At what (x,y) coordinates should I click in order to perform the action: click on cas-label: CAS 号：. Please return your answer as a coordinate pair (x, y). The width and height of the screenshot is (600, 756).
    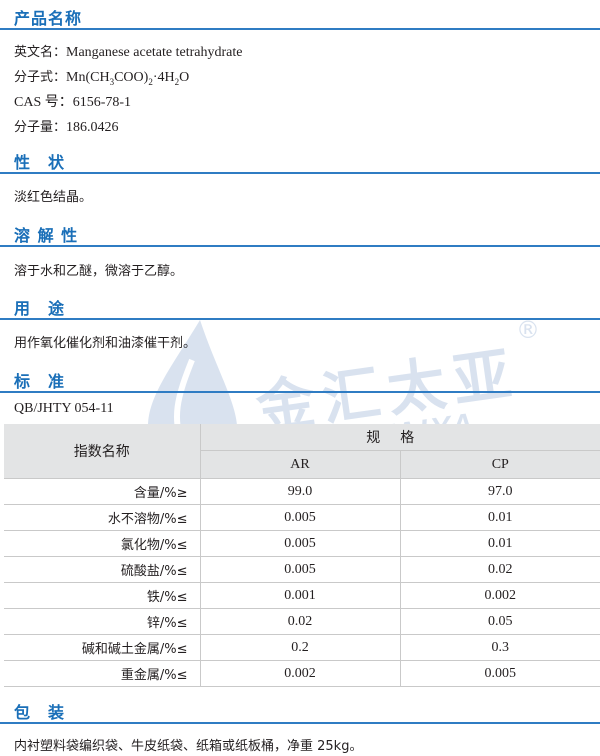
    Looking at the image, I should click on (43, 102).